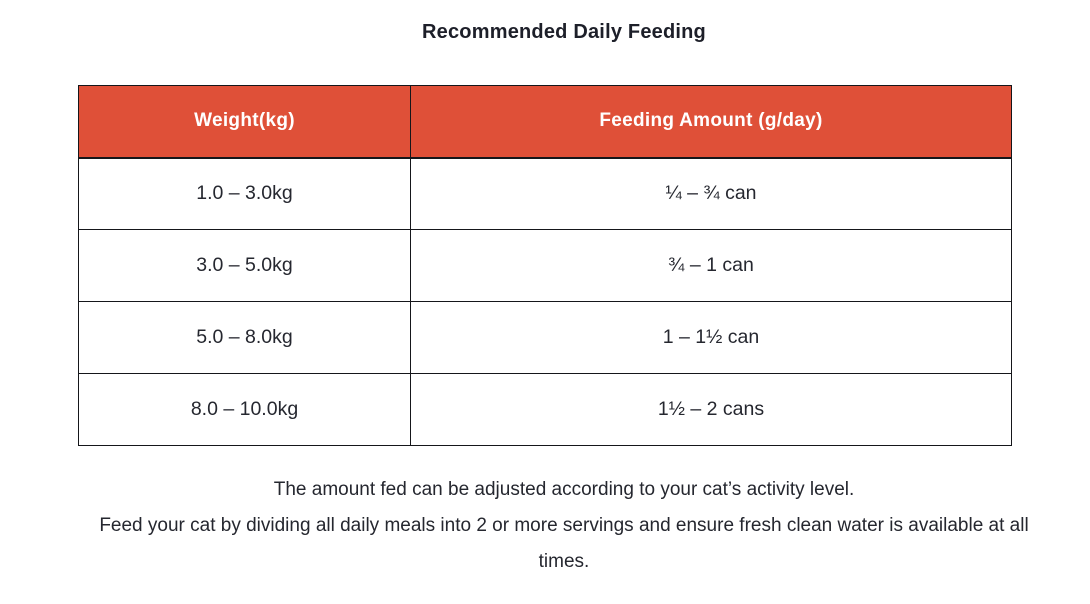  I want to click on table-row: 3.0 – 5.0kg ¾ – 1 can, so click(545, 265).